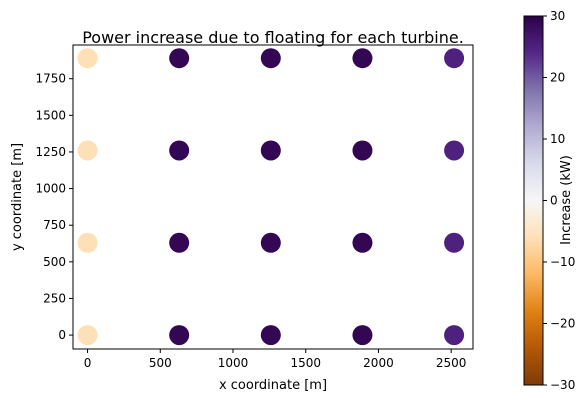  I want to click on y-axis-label: y coordinate [m], so click(17, 197).